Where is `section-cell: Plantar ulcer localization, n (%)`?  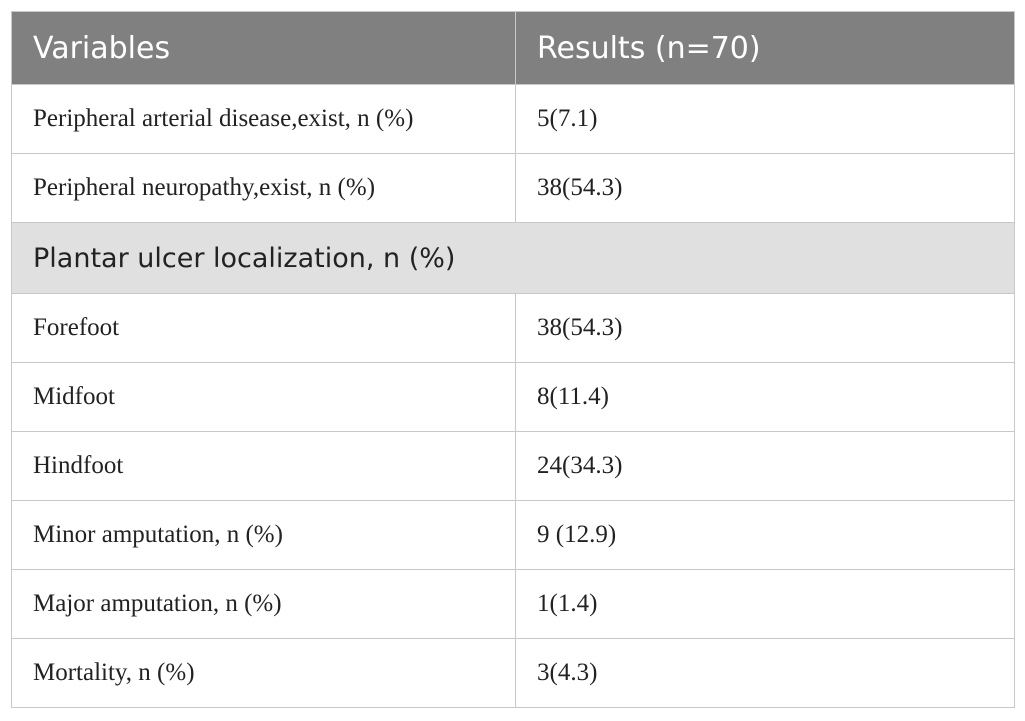
section-cell: Plantar ulcer localization, n (%) is located at coordinates (513, 258).